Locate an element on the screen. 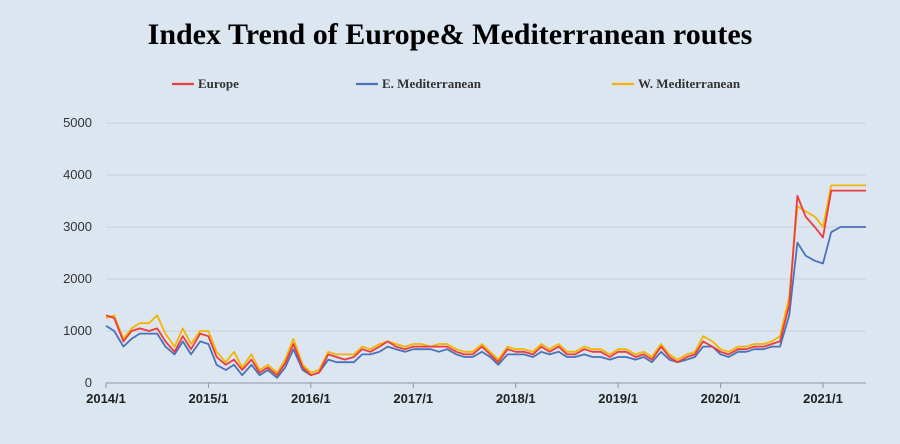 Image resolution: width=900 pixels, height=444 pixels. y-tick-label: 2000 is located at coordinates (77, 278).